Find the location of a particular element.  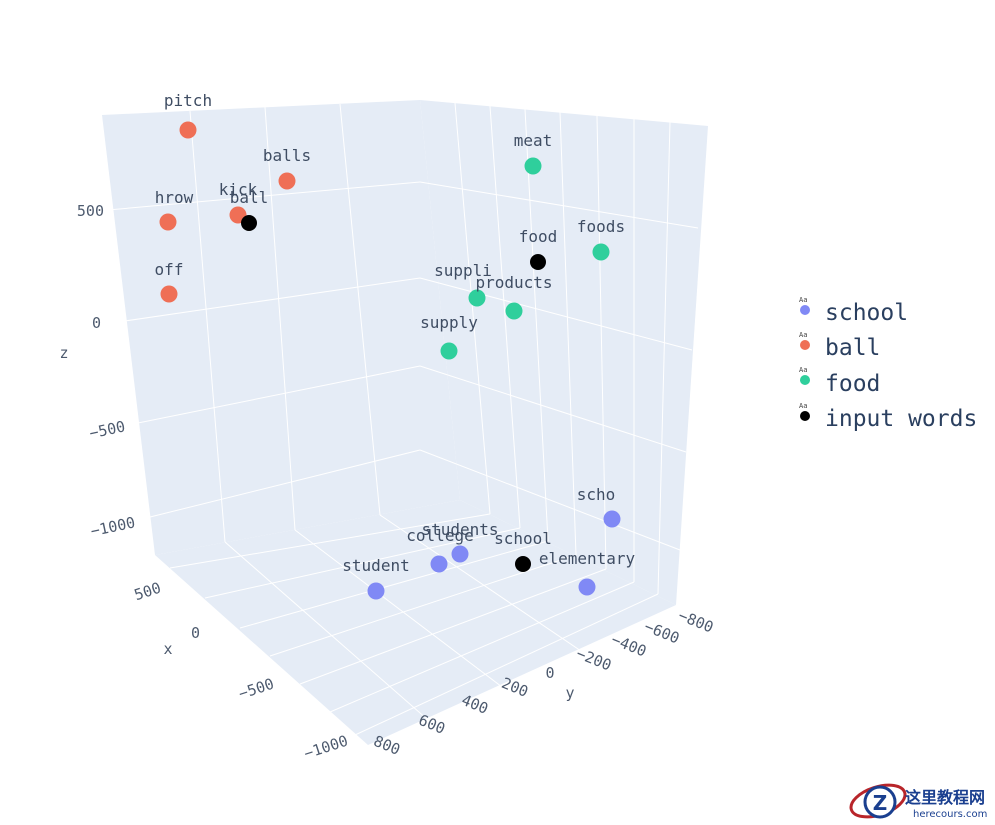

point-label-ball: ball is located at coordinates (249, 197).